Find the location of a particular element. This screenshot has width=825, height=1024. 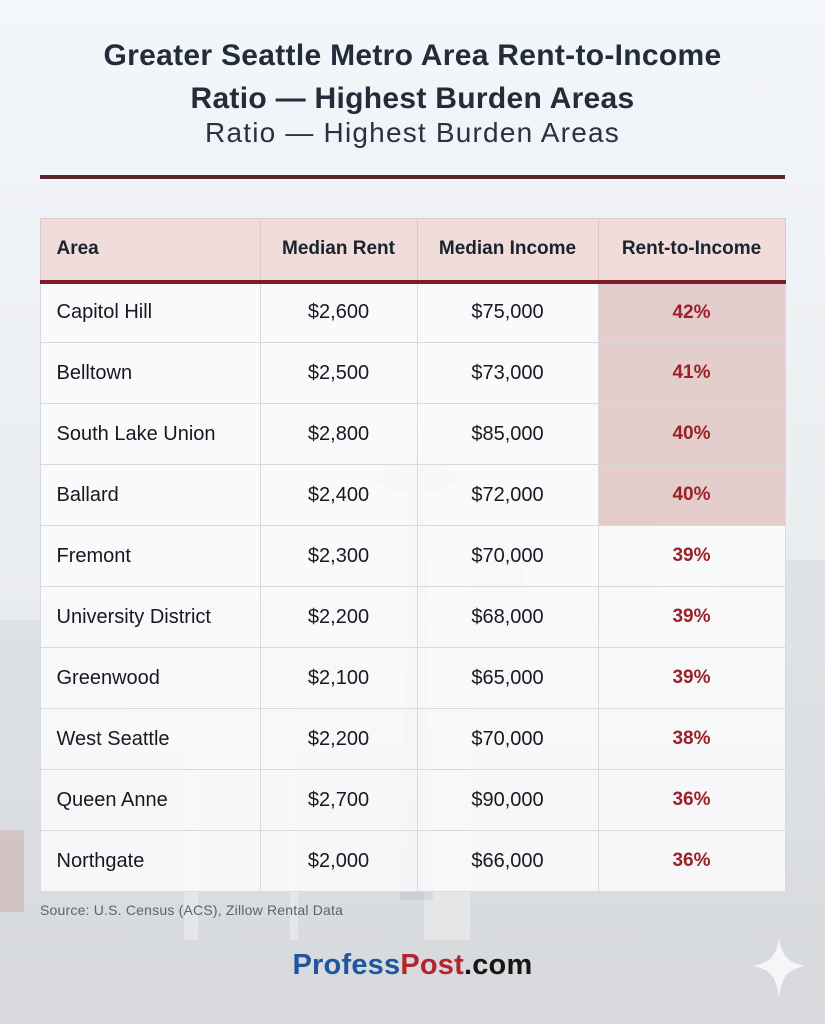

table-row: Northgate $2,000 $66,000 36% is located at coordinates (412, 861).